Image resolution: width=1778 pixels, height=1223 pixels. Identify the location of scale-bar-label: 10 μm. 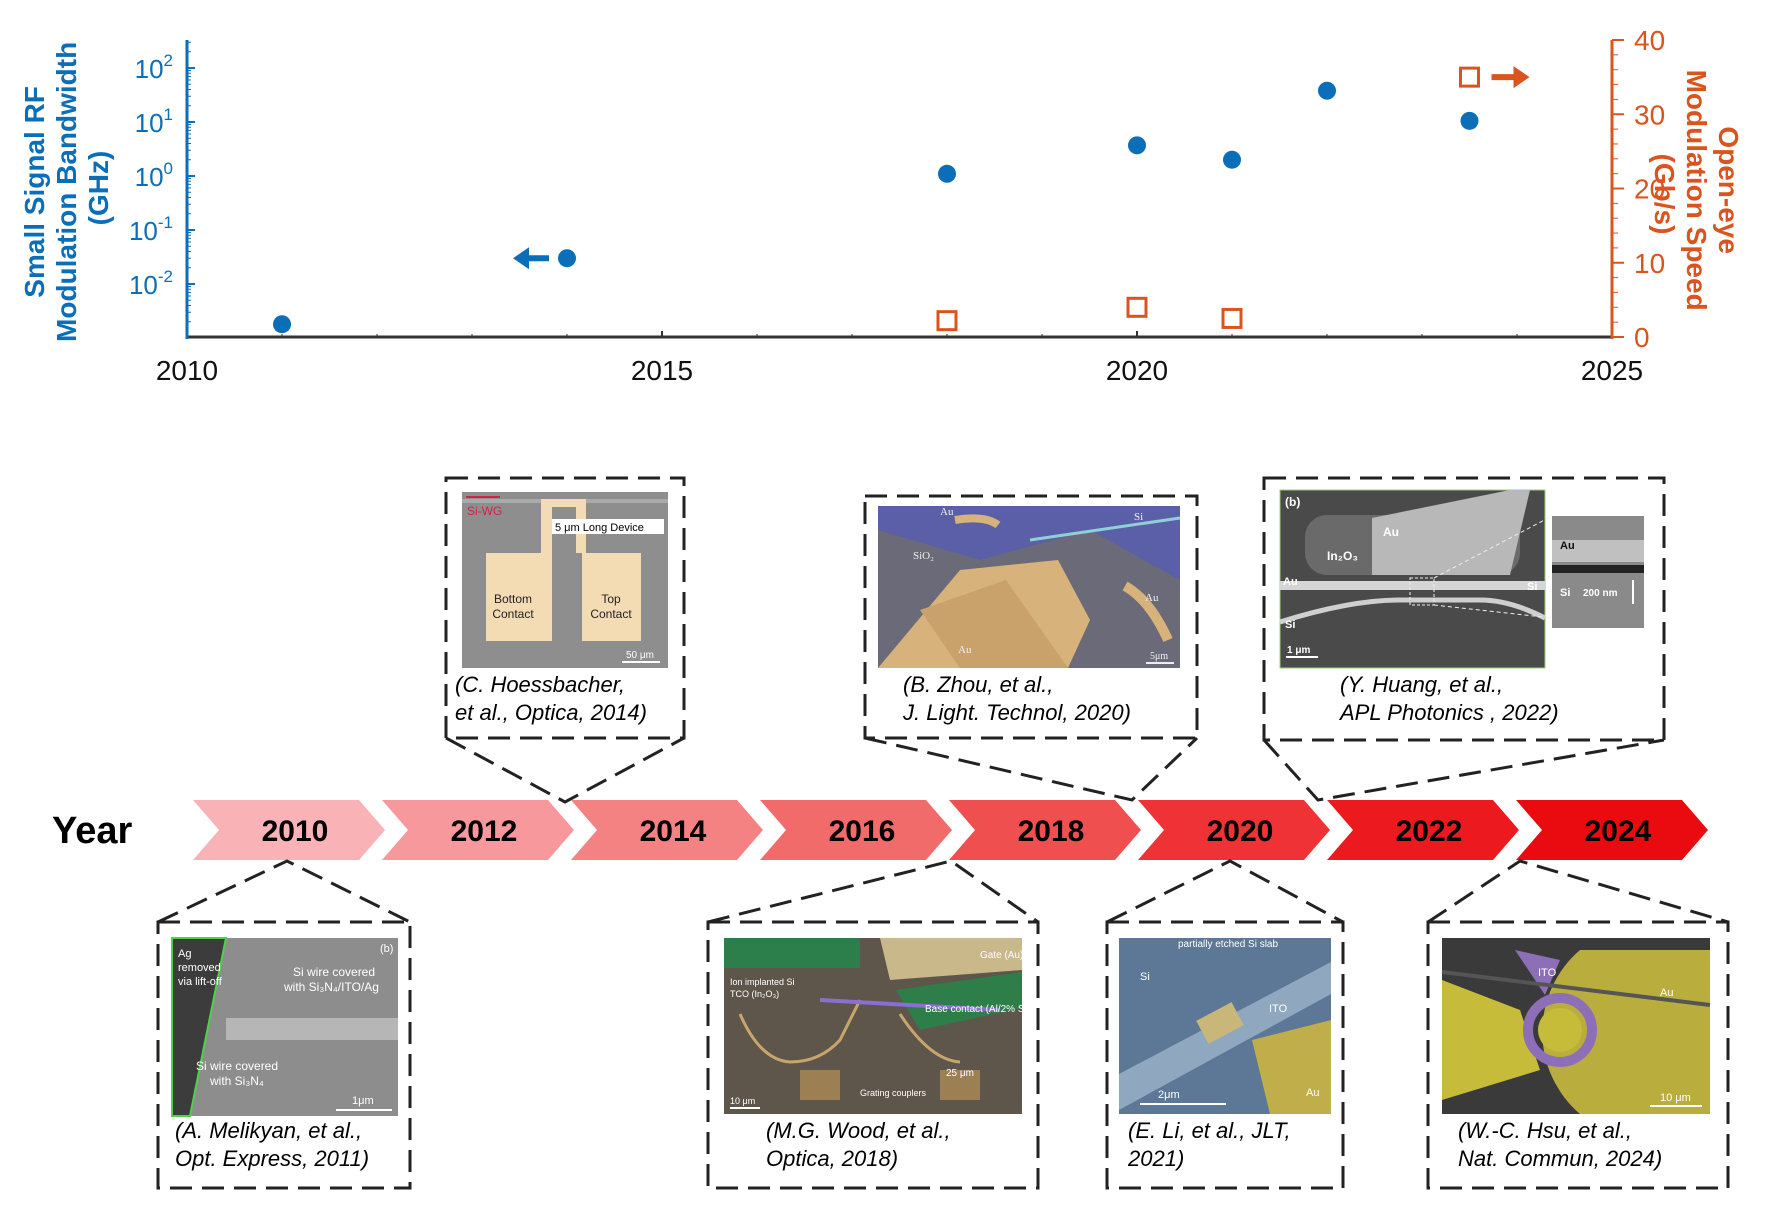
(742, 1101).